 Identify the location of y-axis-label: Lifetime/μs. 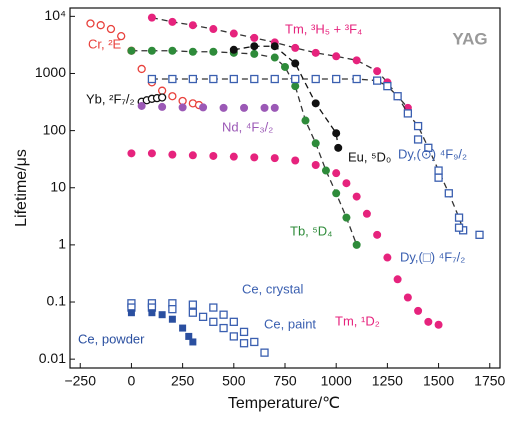
(21, 188).